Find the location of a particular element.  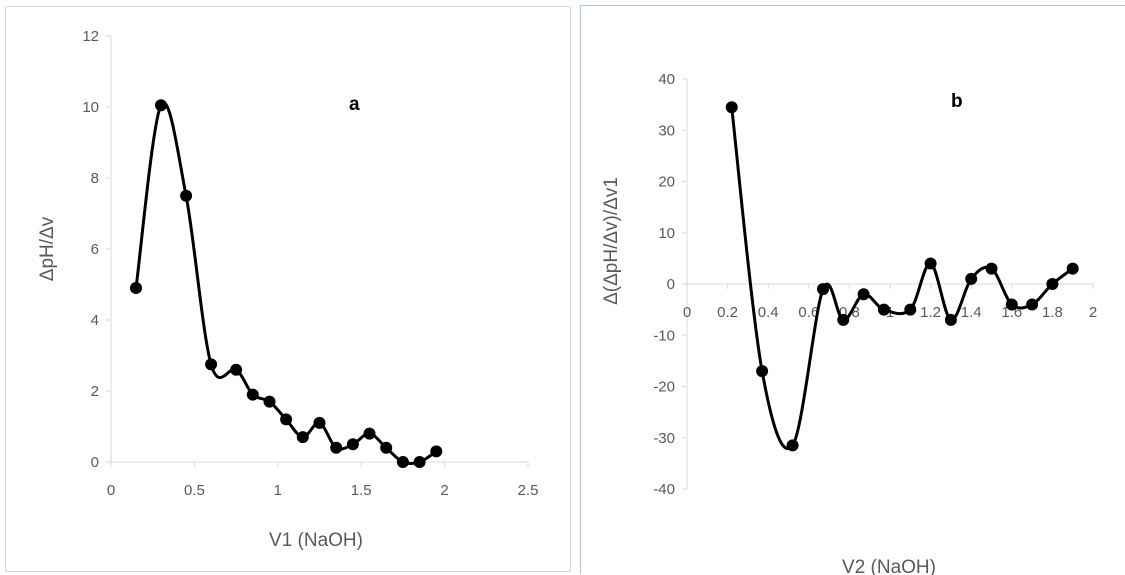

y-tick-label: 20 is located at coordinates (666, 182).